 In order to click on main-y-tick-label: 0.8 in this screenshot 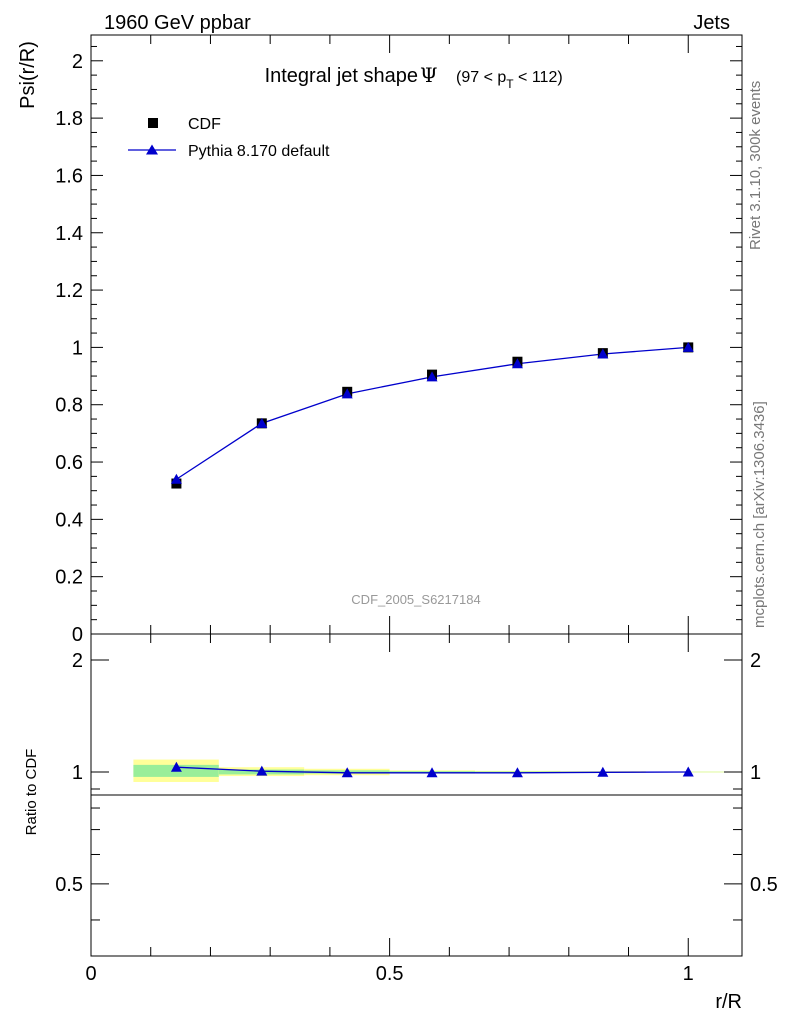, I will do `click(69, 406)`.